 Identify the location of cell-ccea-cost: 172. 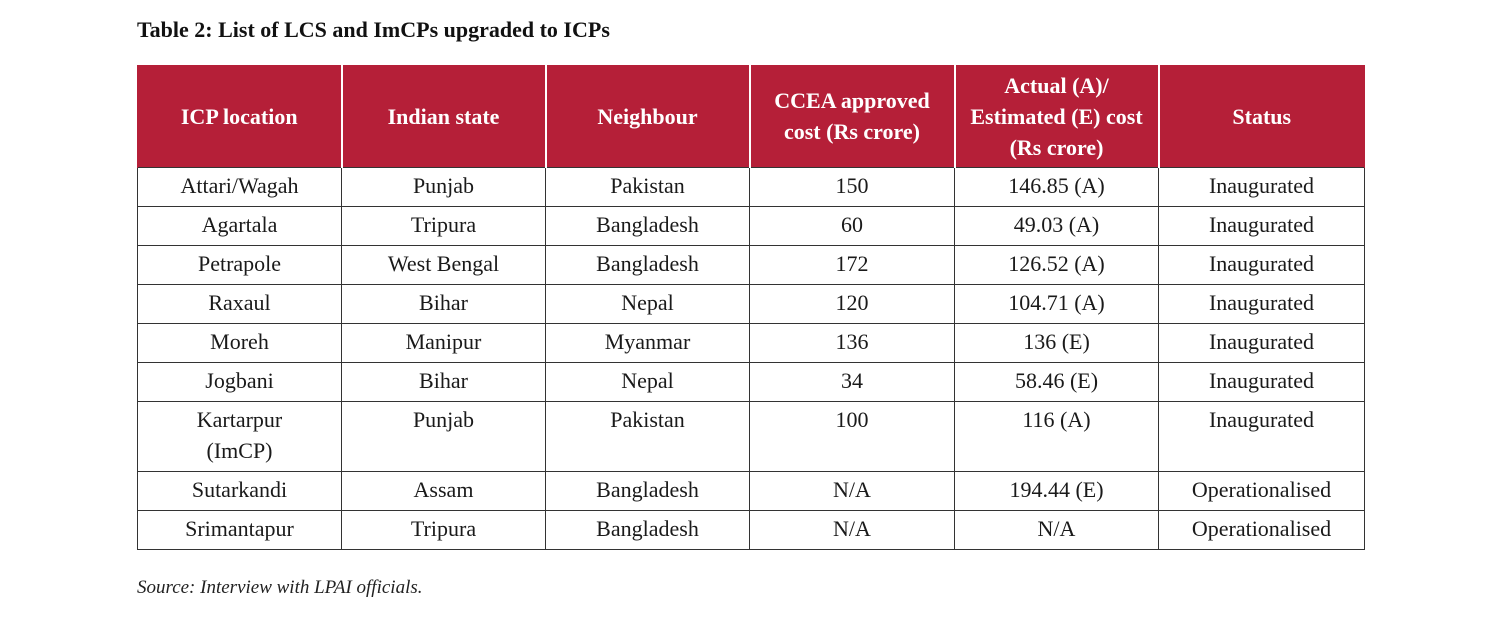
(852, 265).